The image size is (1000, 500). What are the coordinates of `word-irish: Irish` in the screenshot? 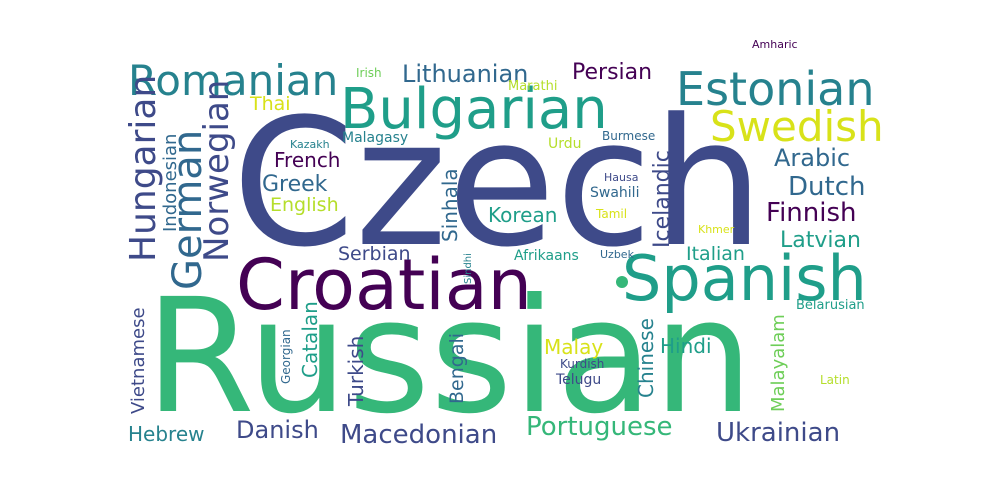 It's located at (369, 73).